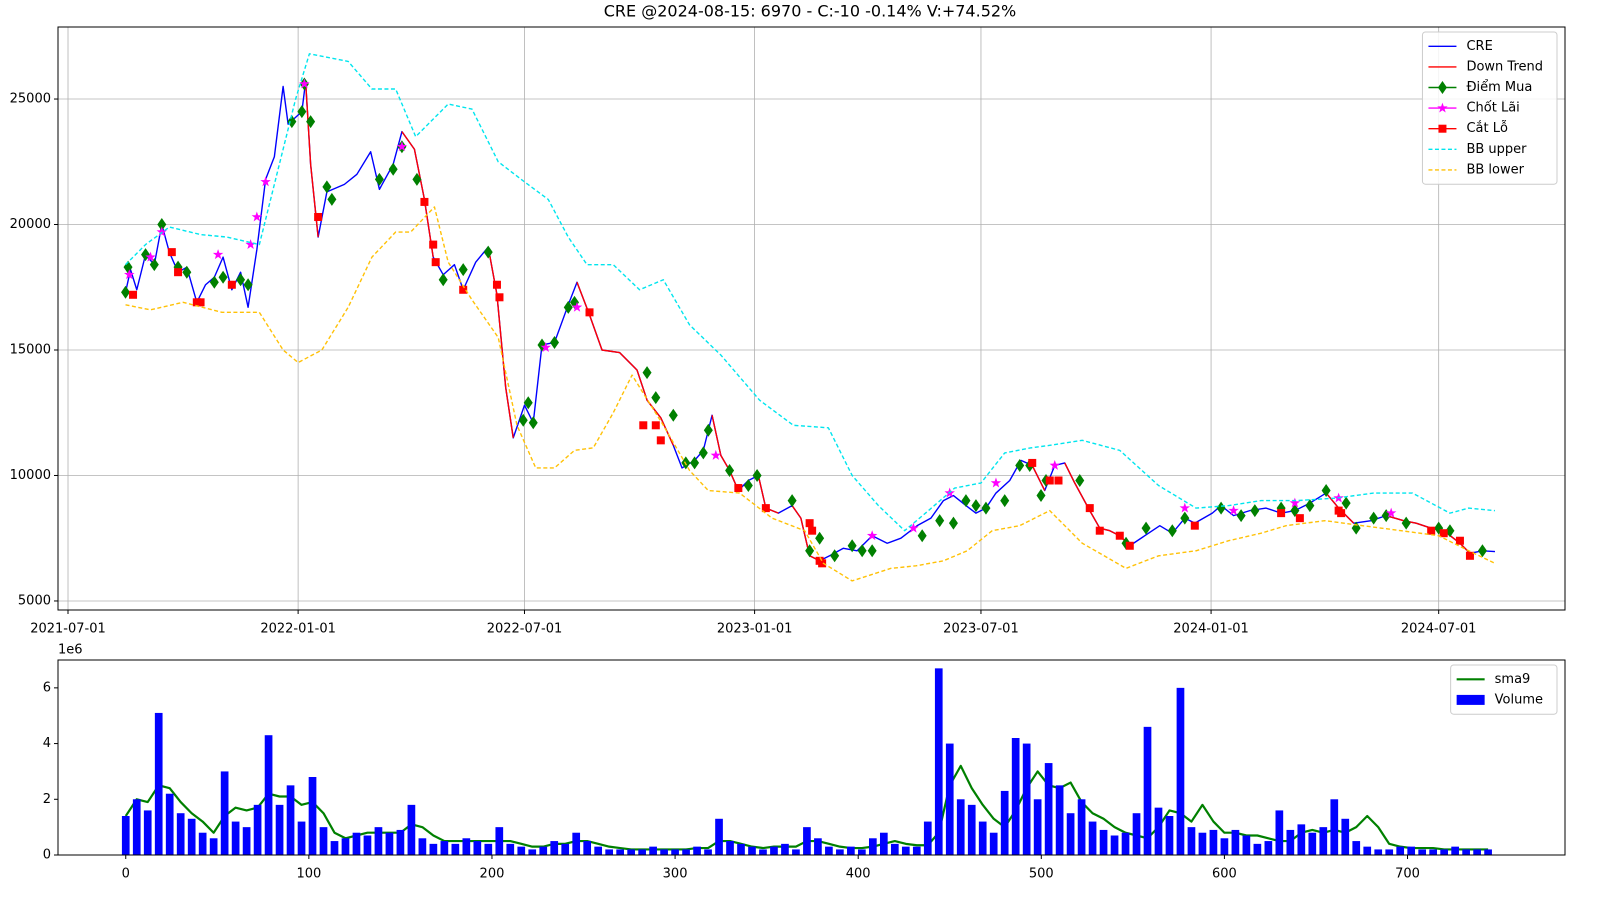  What do you see at coordinates (525, 629) in the screenshot?
I see `x-tick-label: 2022-07-01` at bounding box center [525, 629].